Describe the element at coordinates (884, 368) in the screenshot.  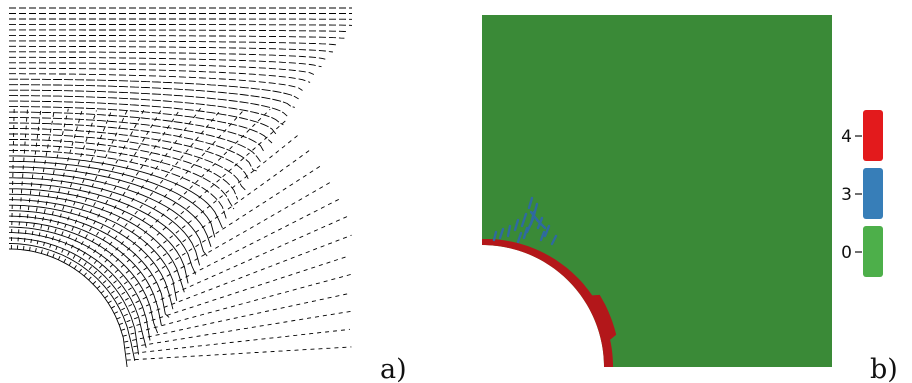
I see `panel-b-label: b)` at that location.